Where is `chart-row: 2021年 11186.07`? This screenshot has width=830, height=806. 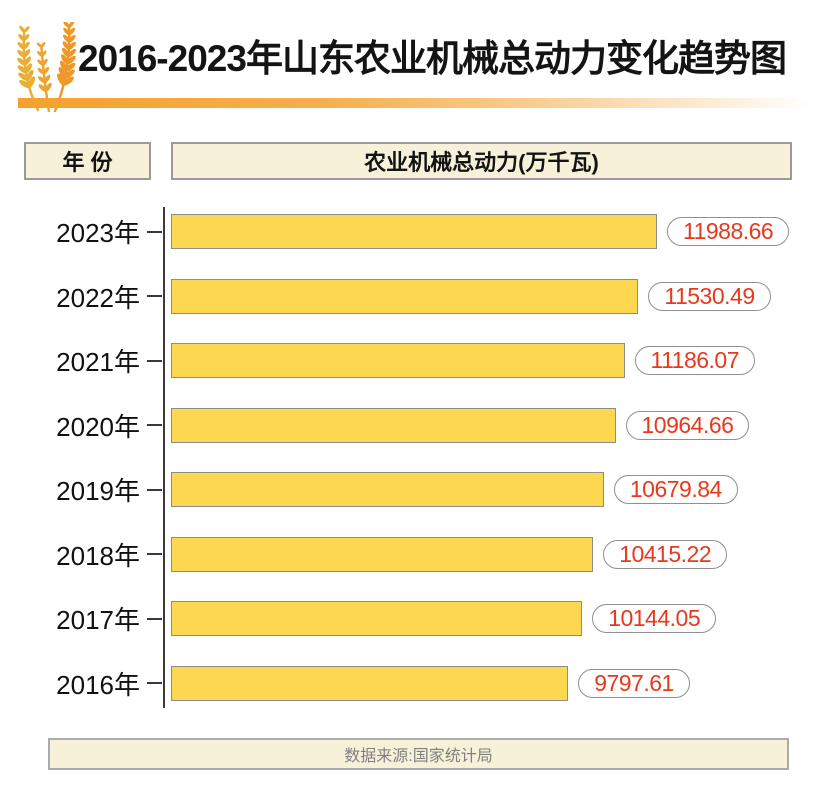
chart-row: 2021年 11186.07 is located at coordinates (415, 360).